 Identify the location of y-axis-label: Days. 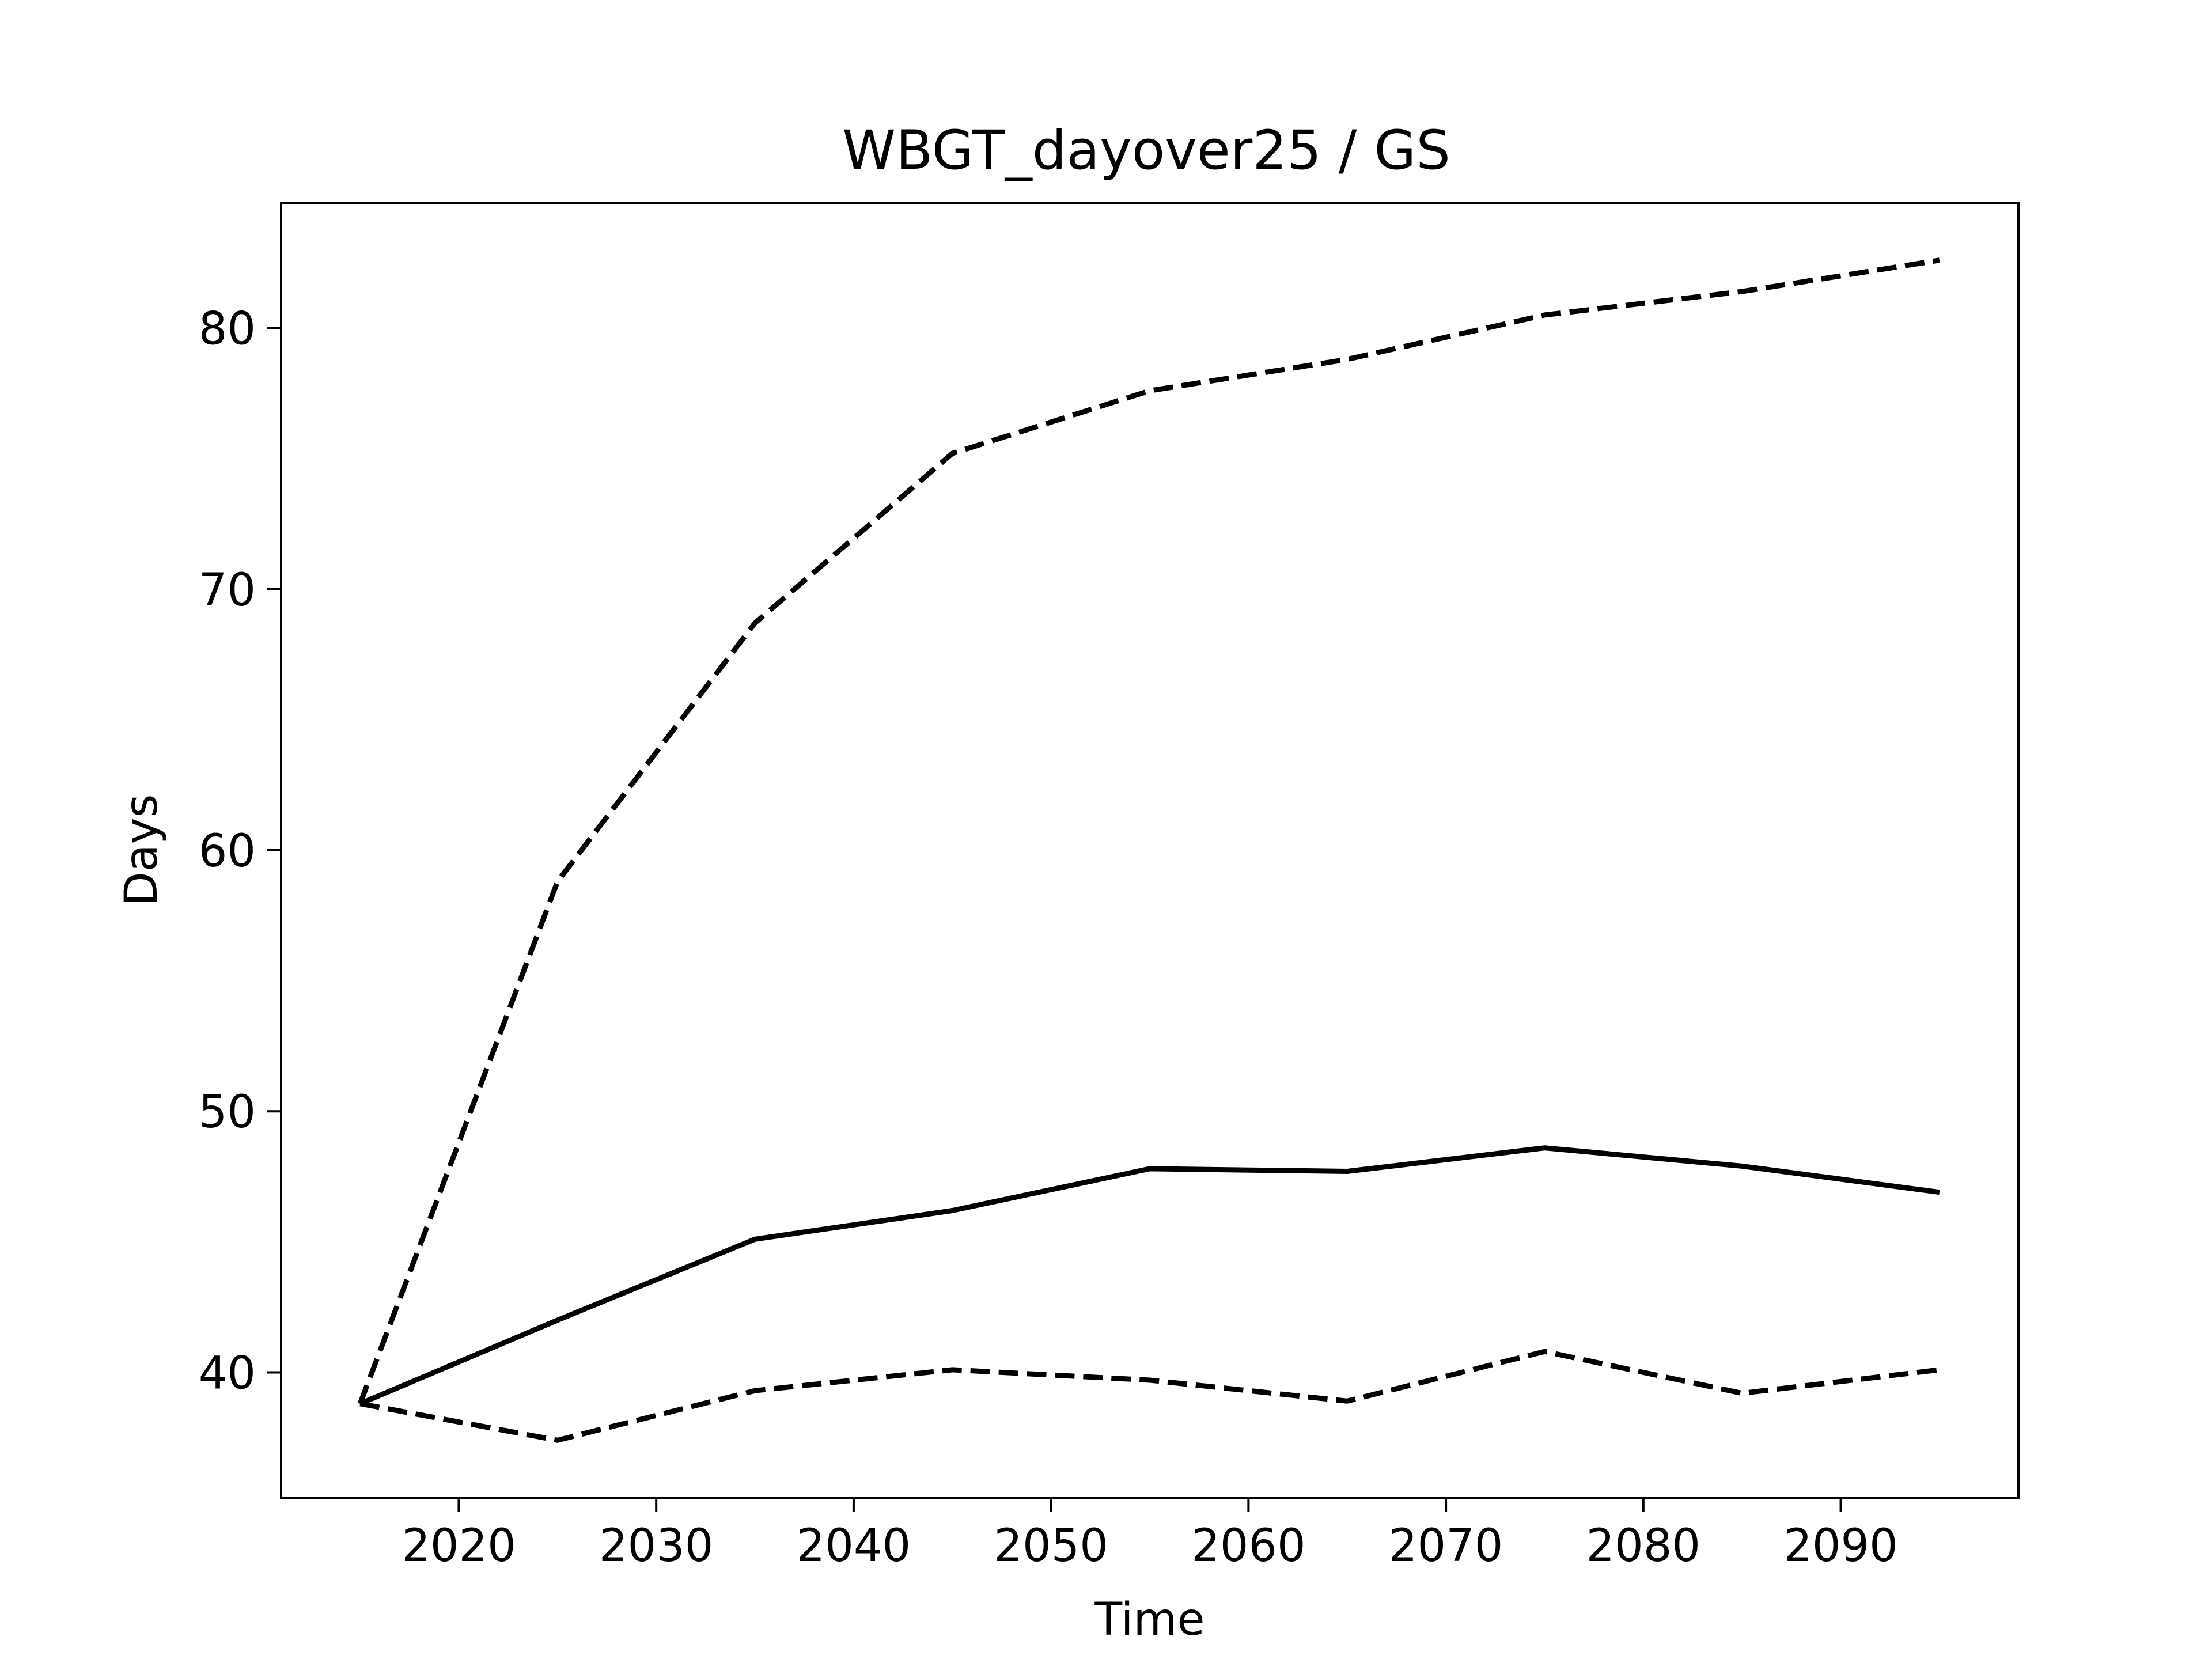
(142, 850).